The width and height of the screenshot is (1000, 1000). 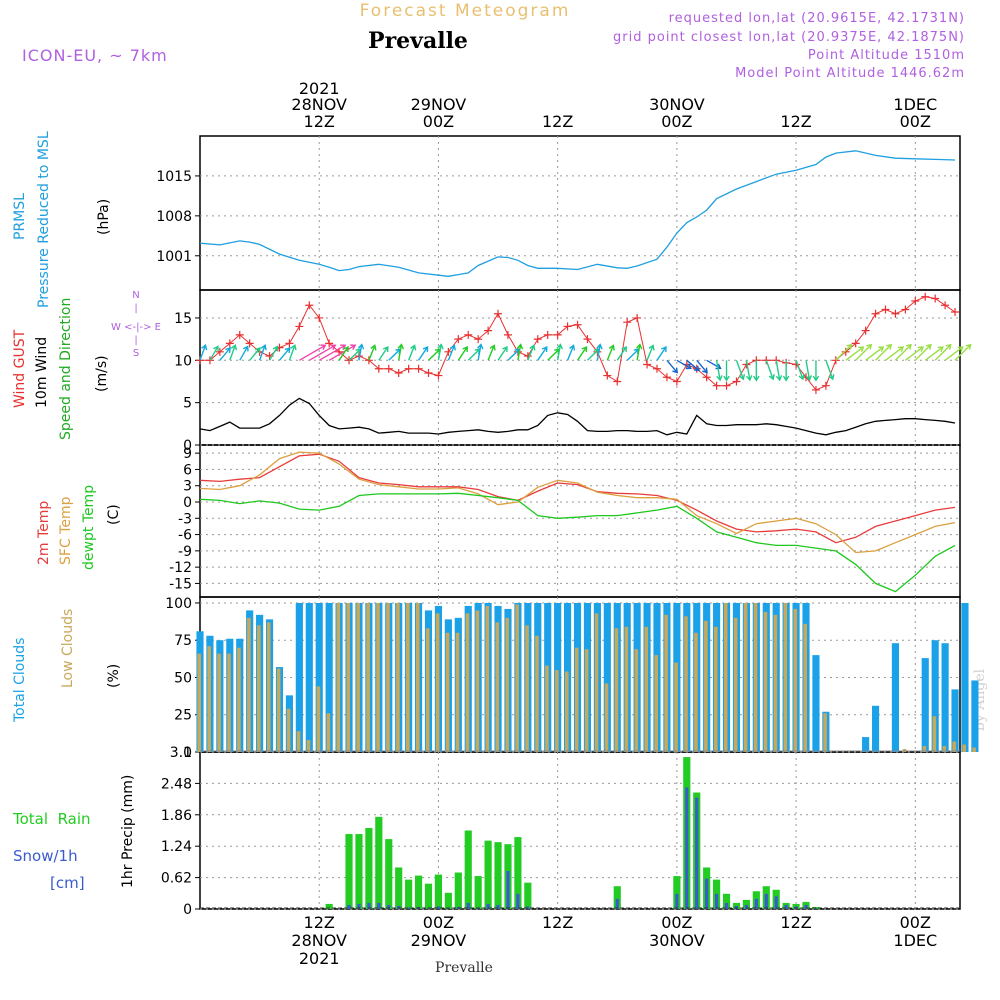 What do you see at coordinates (44, 533) in the screenshot?
I see `t2m-label: 2m Temp` at bounding box center [44, 533].